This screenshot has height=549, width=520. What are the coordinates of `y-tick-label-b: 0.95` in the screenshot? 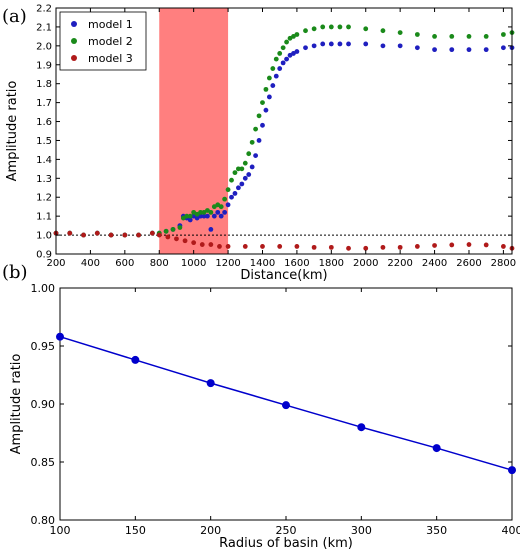 It's located at (43, 346).